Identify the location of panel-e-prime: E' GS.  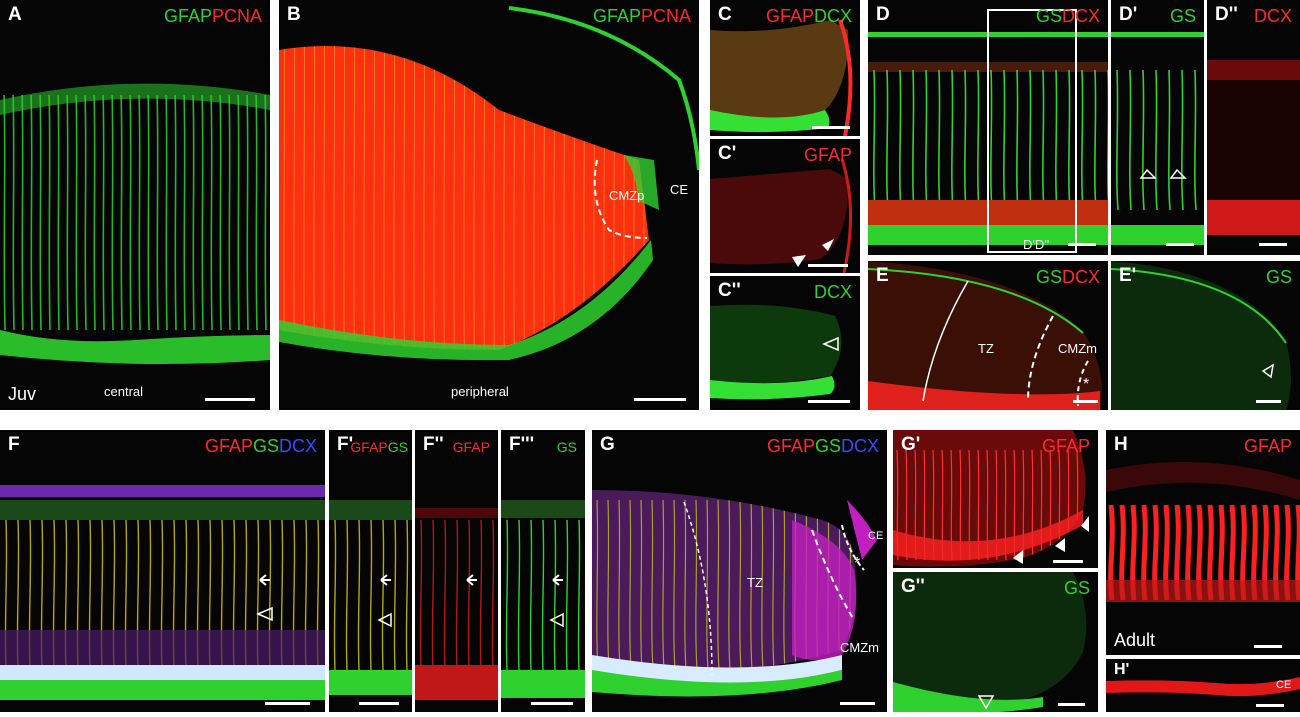
(1205, 335).